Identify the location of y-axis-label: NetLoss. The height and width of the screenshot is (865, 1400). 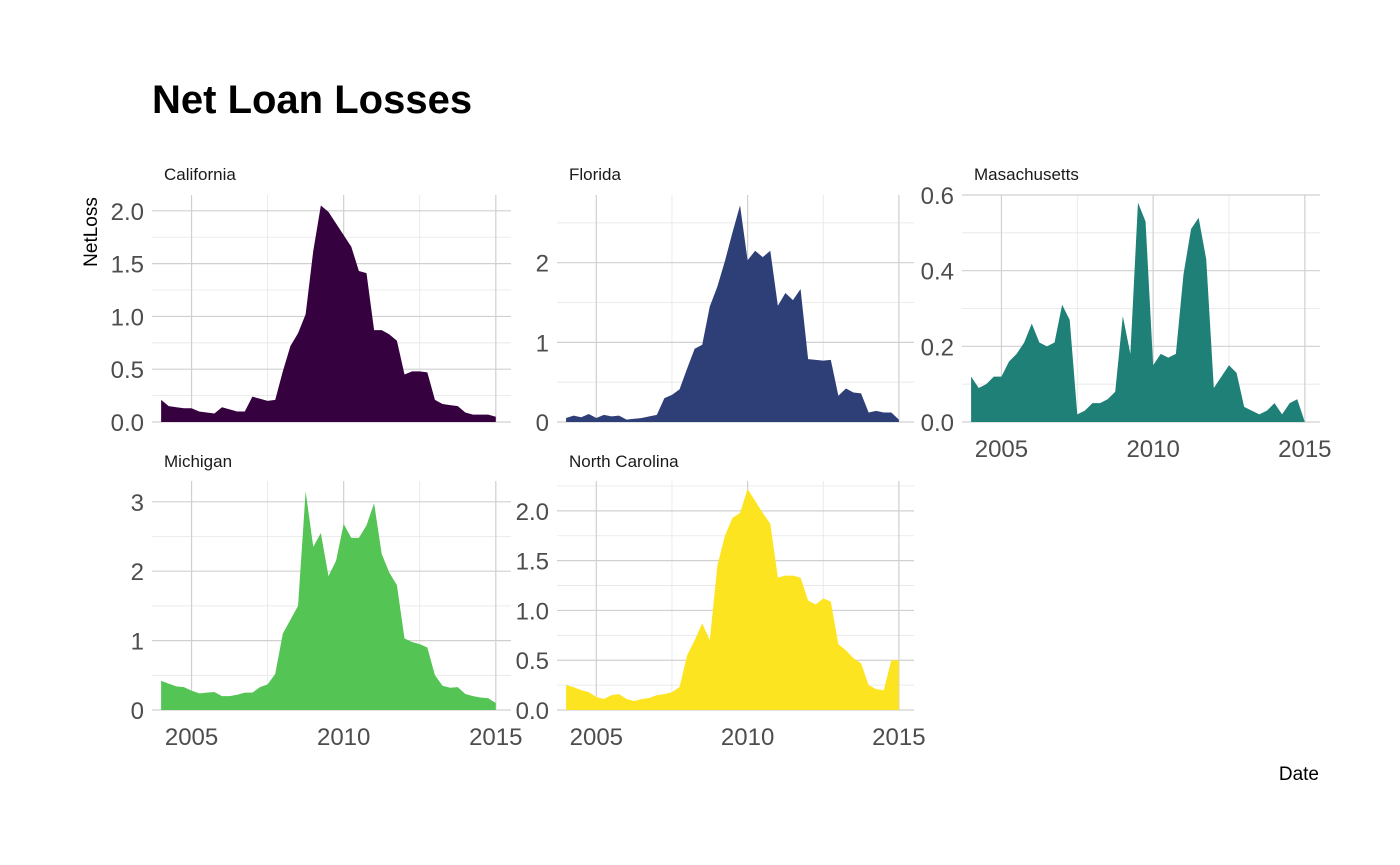
(91, 232).